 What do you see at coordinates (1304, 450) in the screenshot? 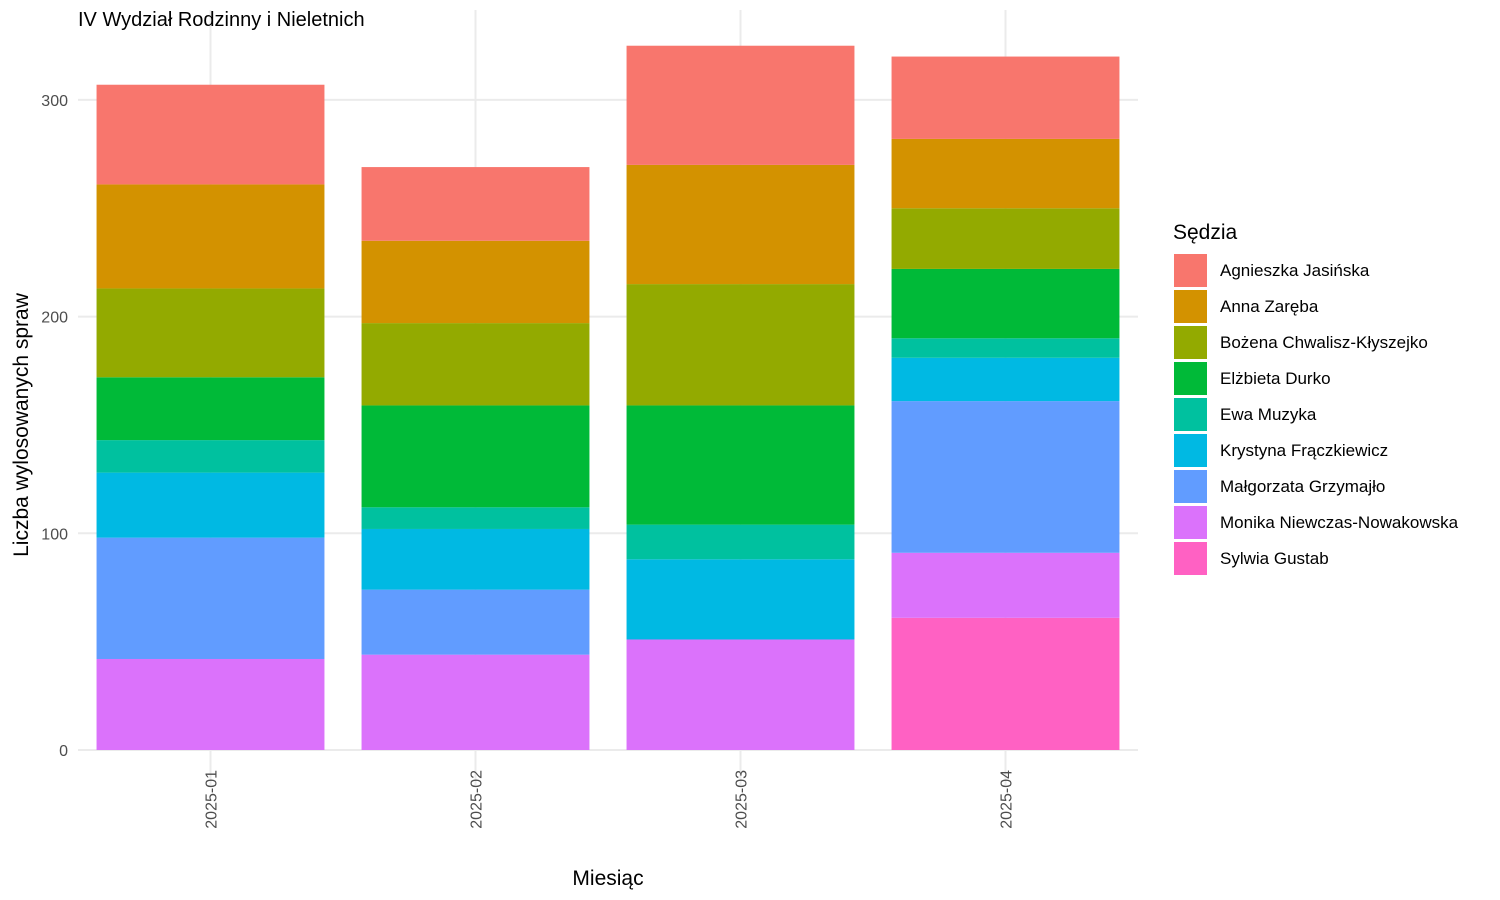
I see `legend-label: Krystyna Frączkiewicz` at bounding box center [1304, 450].